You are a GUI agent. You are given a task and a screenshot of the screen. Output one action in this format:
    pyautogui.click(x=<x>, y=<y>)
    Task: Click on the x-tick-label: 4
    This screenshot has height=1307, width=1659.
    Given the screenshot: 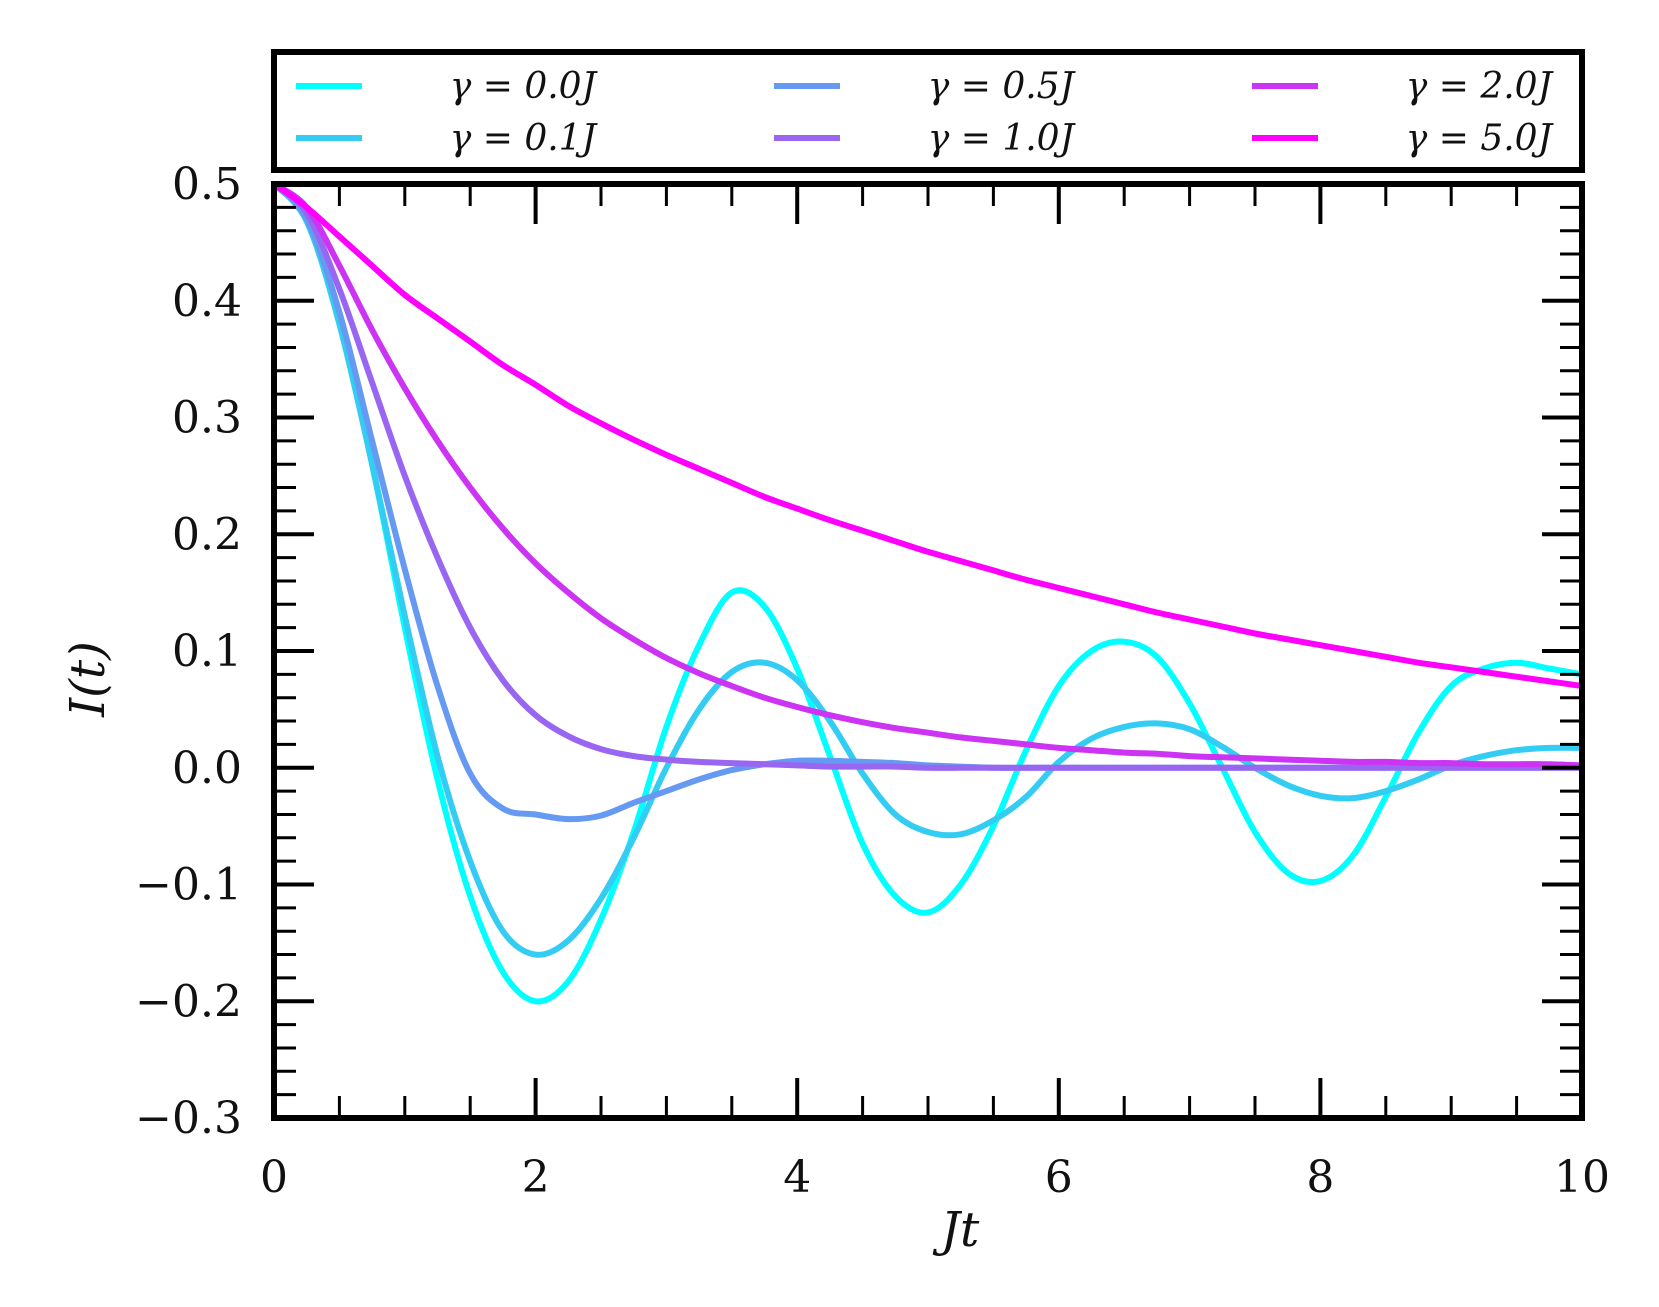 What is the action you would take?
    pyautogui.click(x=797, y=1177)
    